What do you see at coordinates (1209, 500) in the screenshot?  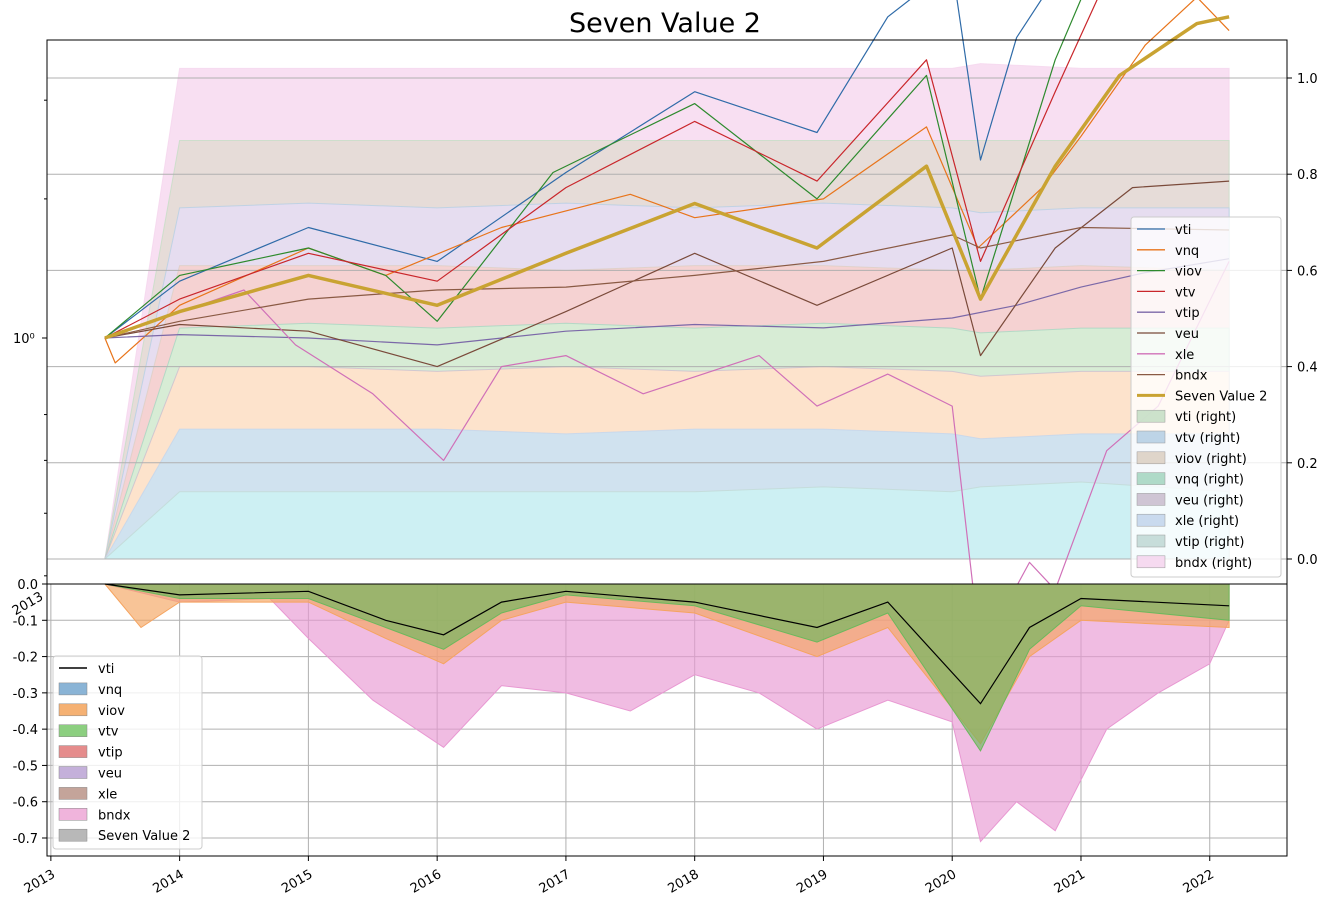 I see `legend-label: veu (right)` at bounding box center [1209, 500].